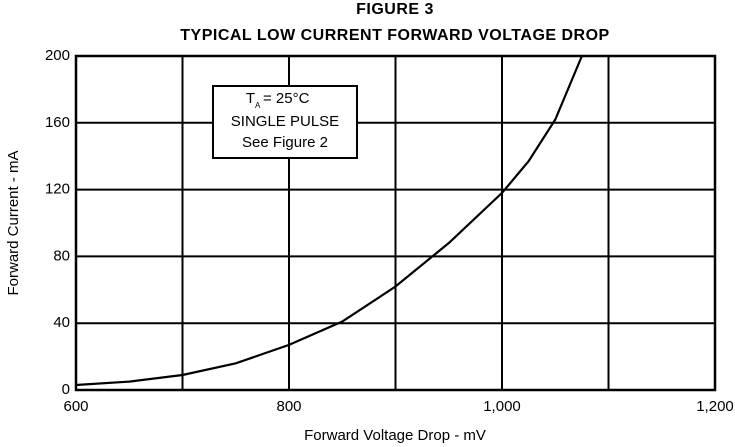  I want to click on annotation-line: SINGLE PULSE, so click(285, 121).